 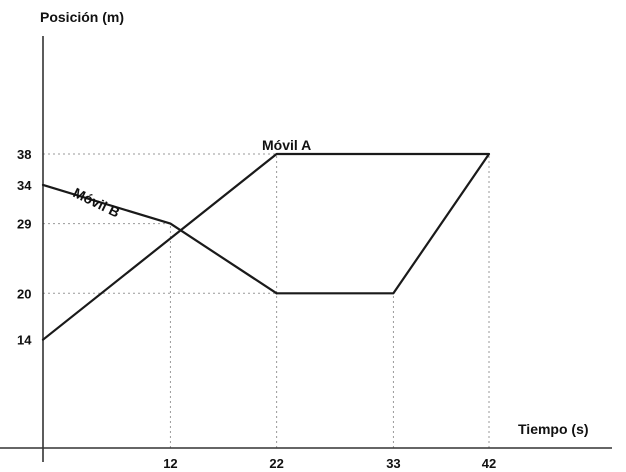 I want to click on x-tick-label-22: 22, so click(x=276, y=463).